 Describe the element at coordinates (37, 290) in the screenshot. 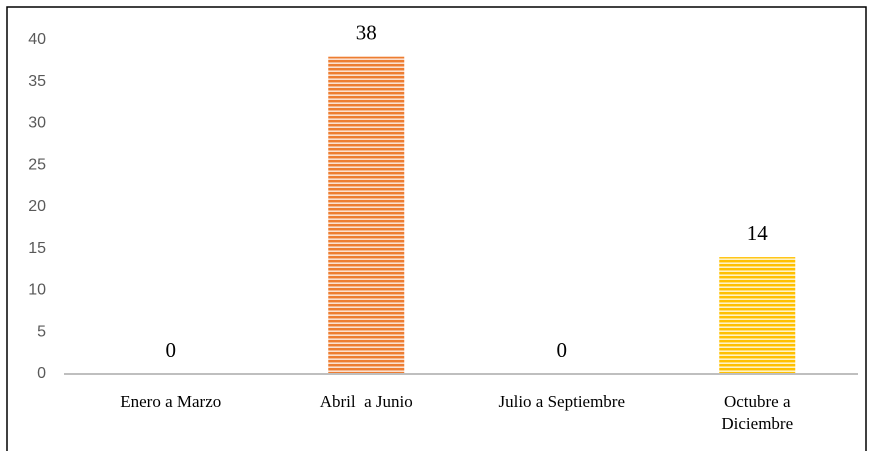

I see `y-tick-label: 10` at that location.